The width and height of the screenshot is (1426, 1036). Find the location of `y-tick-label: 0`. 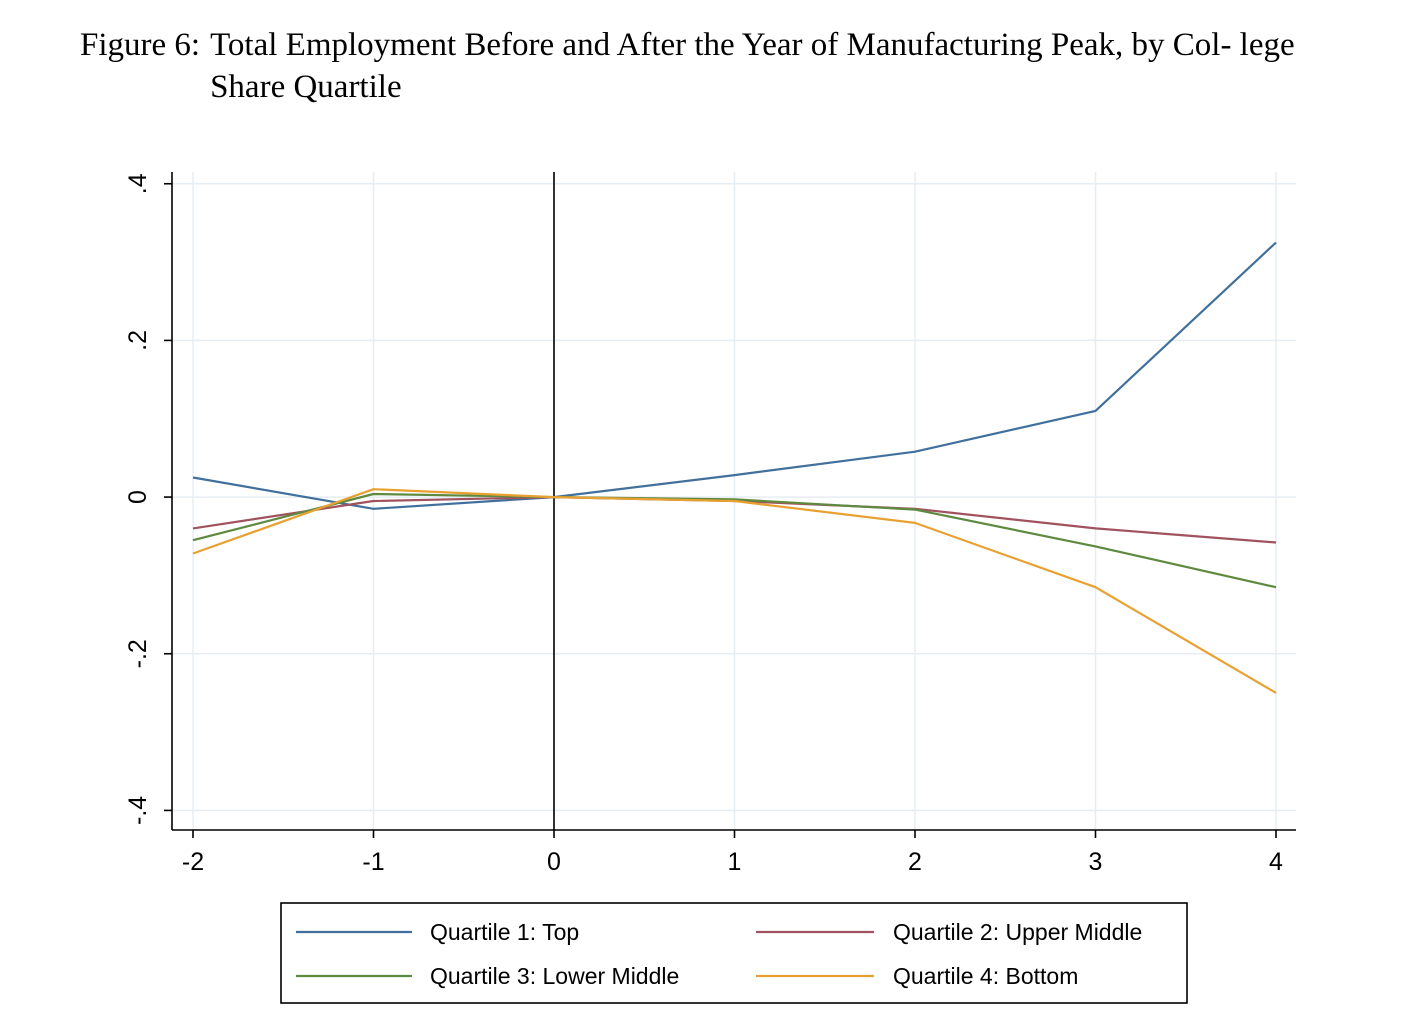

y-tick-label: 0 is located at coordinates (138, 497).